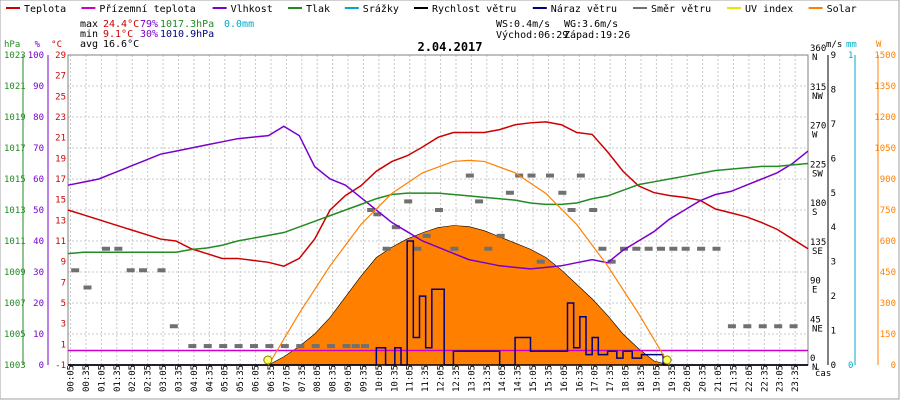 The image size is (900, 400). What do you see at coordinates (36, 56) in the screenshot?
I see `tick-humidity: 100` at bounding box center [36, 56].